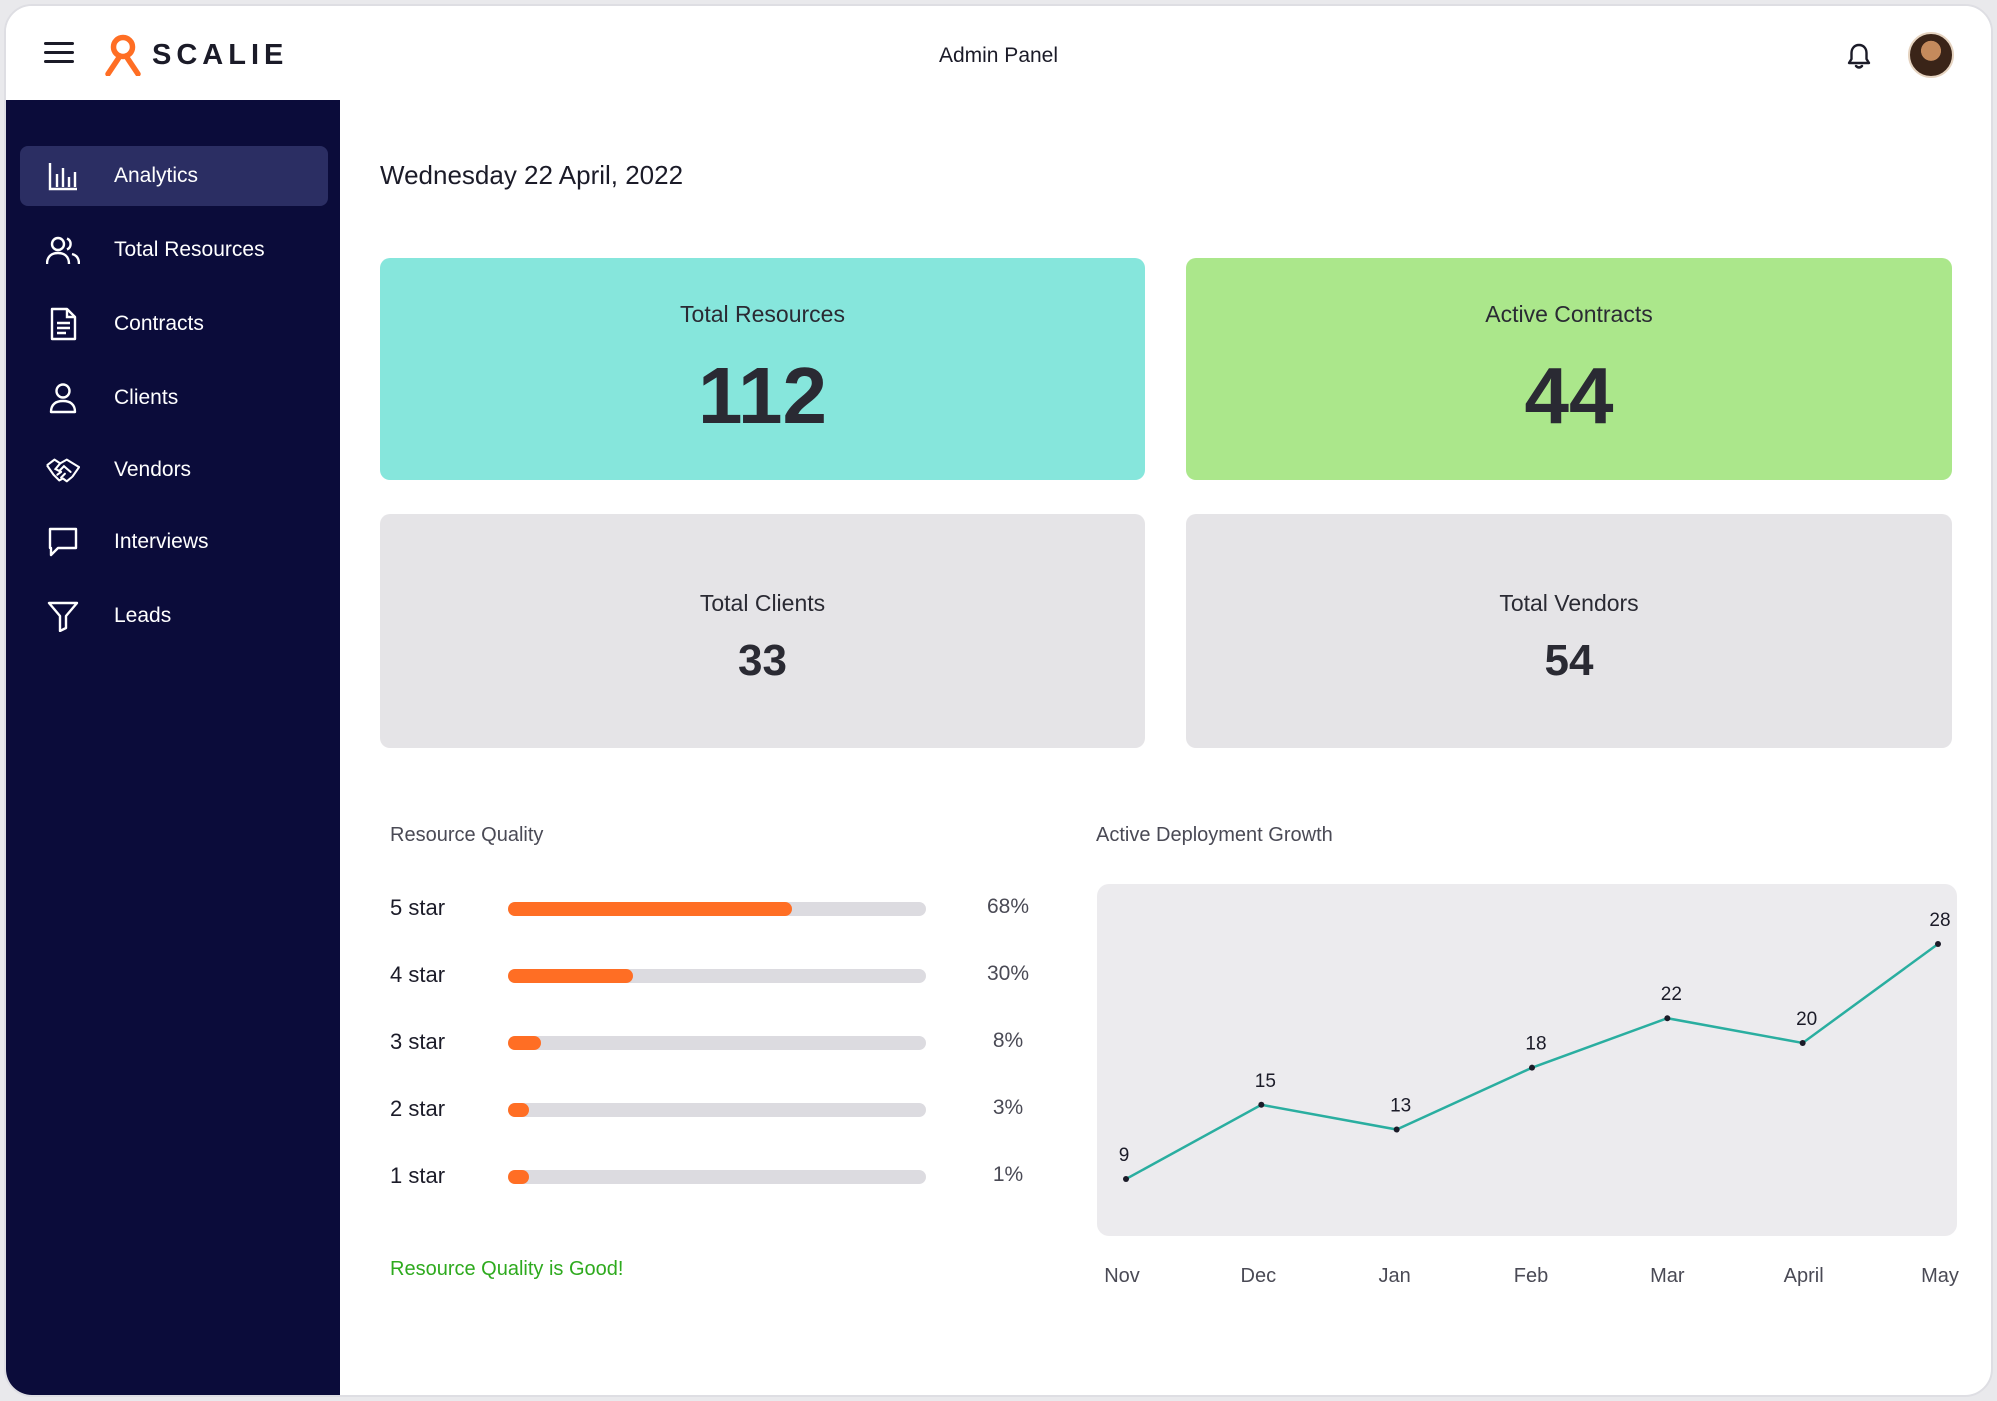  I want to click on stat-card-value: 44, so click(1569, 395).